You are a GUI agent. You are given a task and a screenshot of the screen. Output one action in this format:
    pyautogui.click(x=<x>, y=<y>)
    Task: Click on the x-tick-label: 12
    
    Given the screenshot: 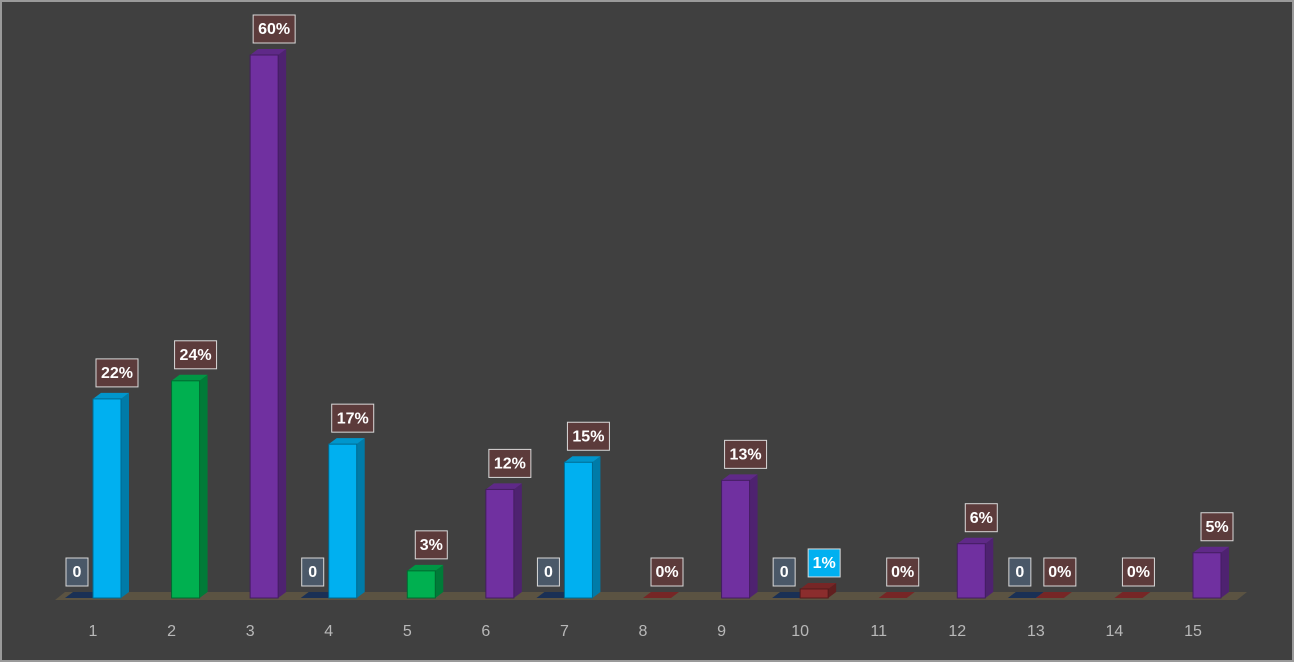 What is the action you would take?
    pyautogui.click(x=957, y=631)
    